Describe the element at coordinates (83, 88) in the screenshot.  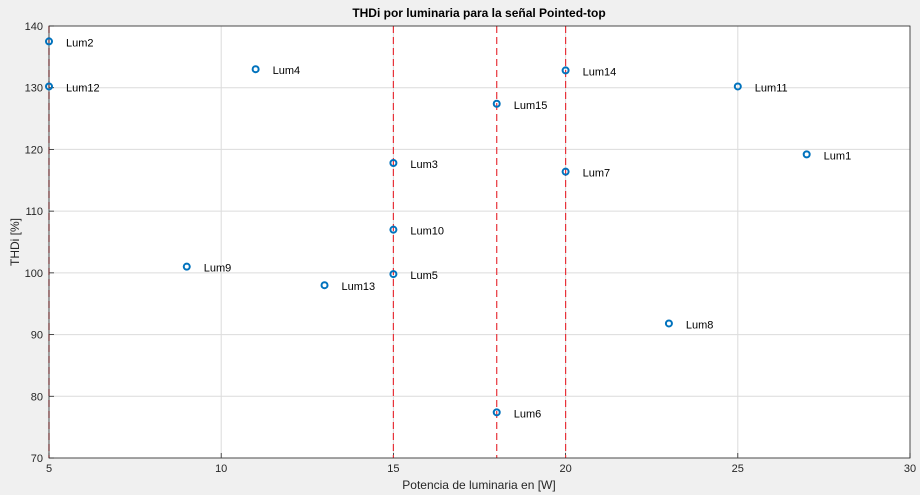
I see `data-point-label: Lum12` at that location.